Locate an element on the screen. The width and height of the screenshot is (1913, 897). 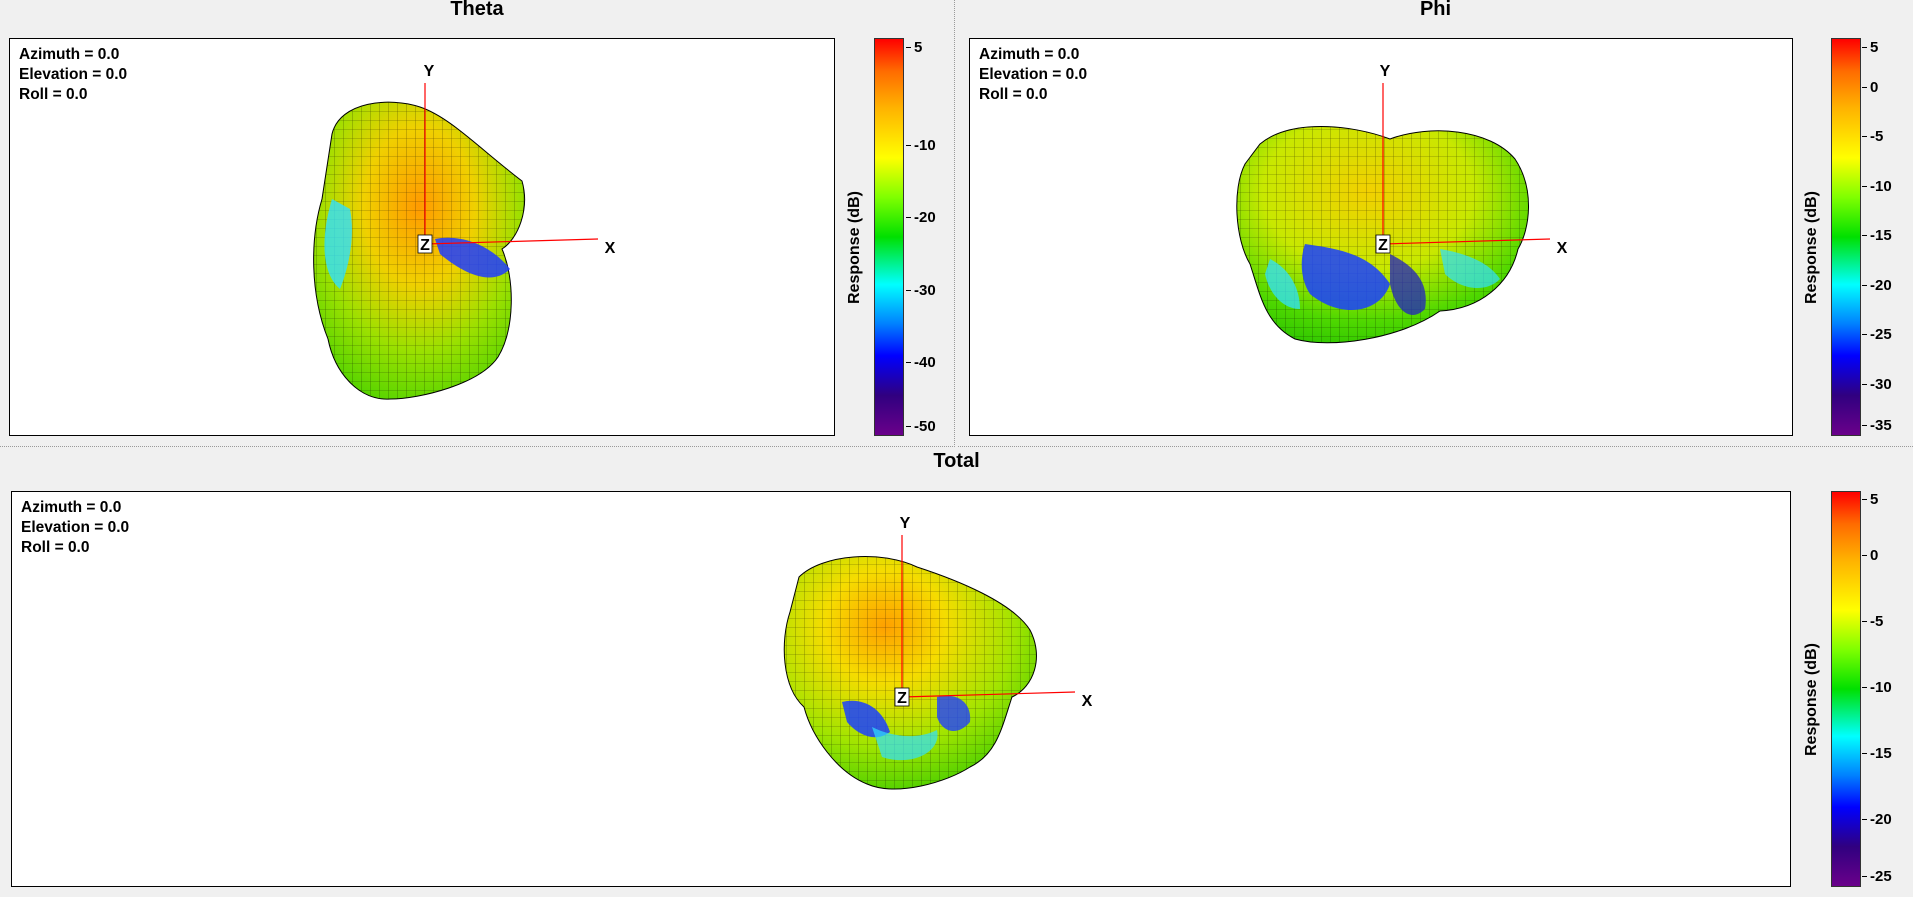
panel-title: Phi is located at coordinates (1435, 10).